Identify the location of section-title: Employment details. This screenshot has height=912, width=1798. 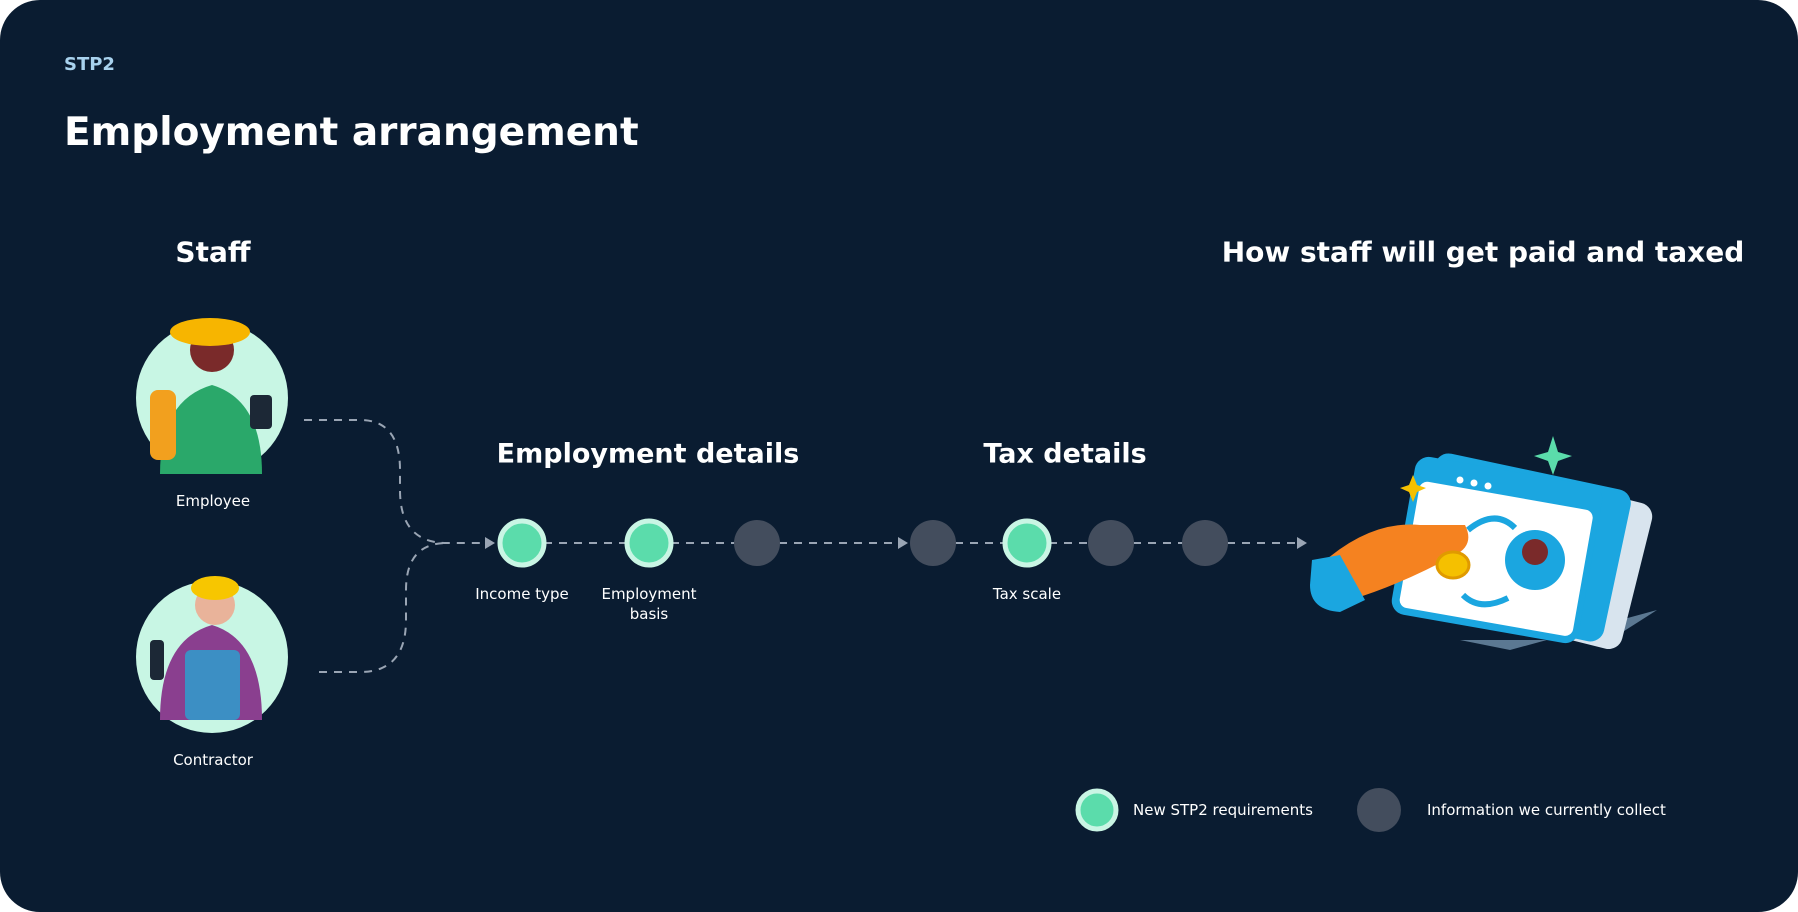
(648, 454).